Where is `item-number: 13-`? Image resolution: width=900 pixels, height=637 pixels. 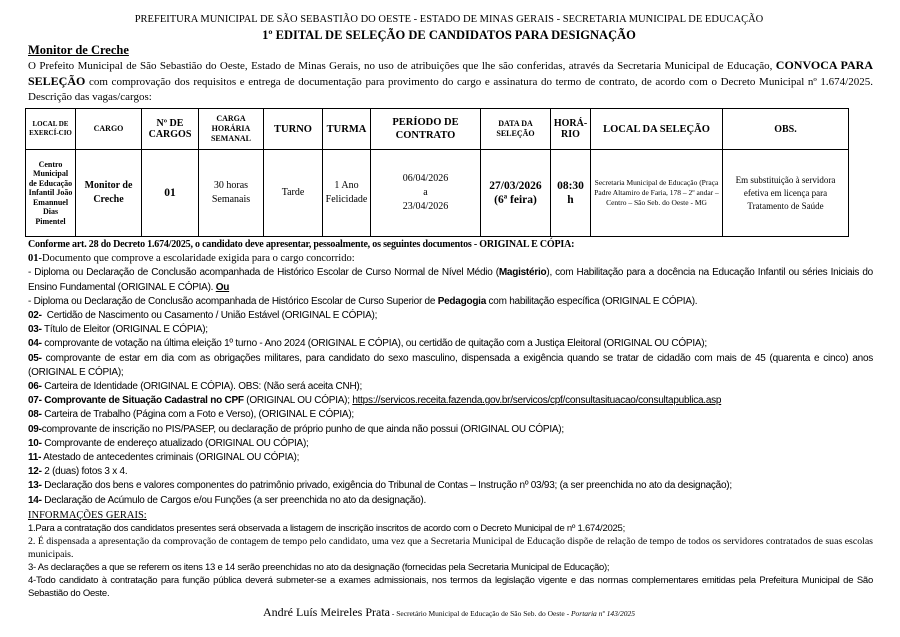
item-number: 13- is located at coordinates (35, 486).